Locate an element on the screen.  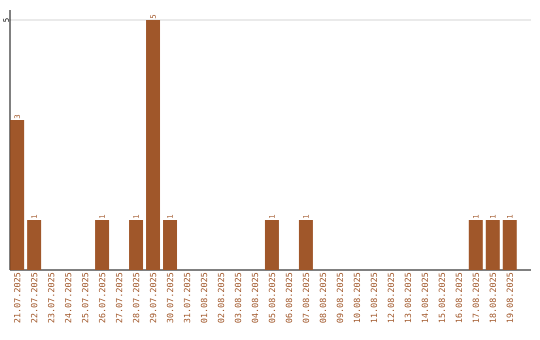
x-tick-label: 04.08.2025 is located at coordinates (255, 297).